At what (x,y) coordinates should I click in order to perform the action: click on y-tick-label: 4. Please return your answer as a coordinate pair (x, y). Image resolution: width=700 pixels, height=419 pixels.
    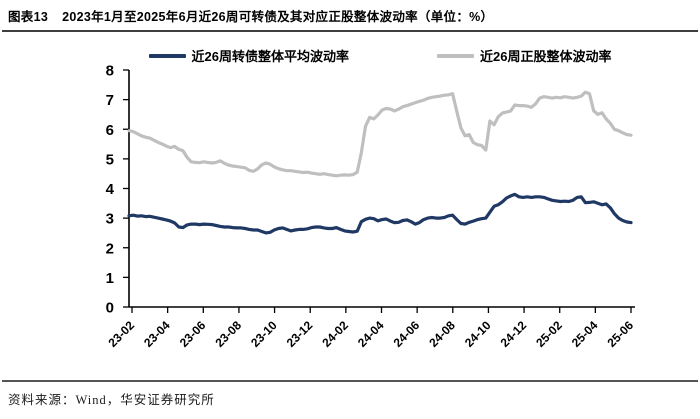
    Looking at the image, I should click on (110, 189).